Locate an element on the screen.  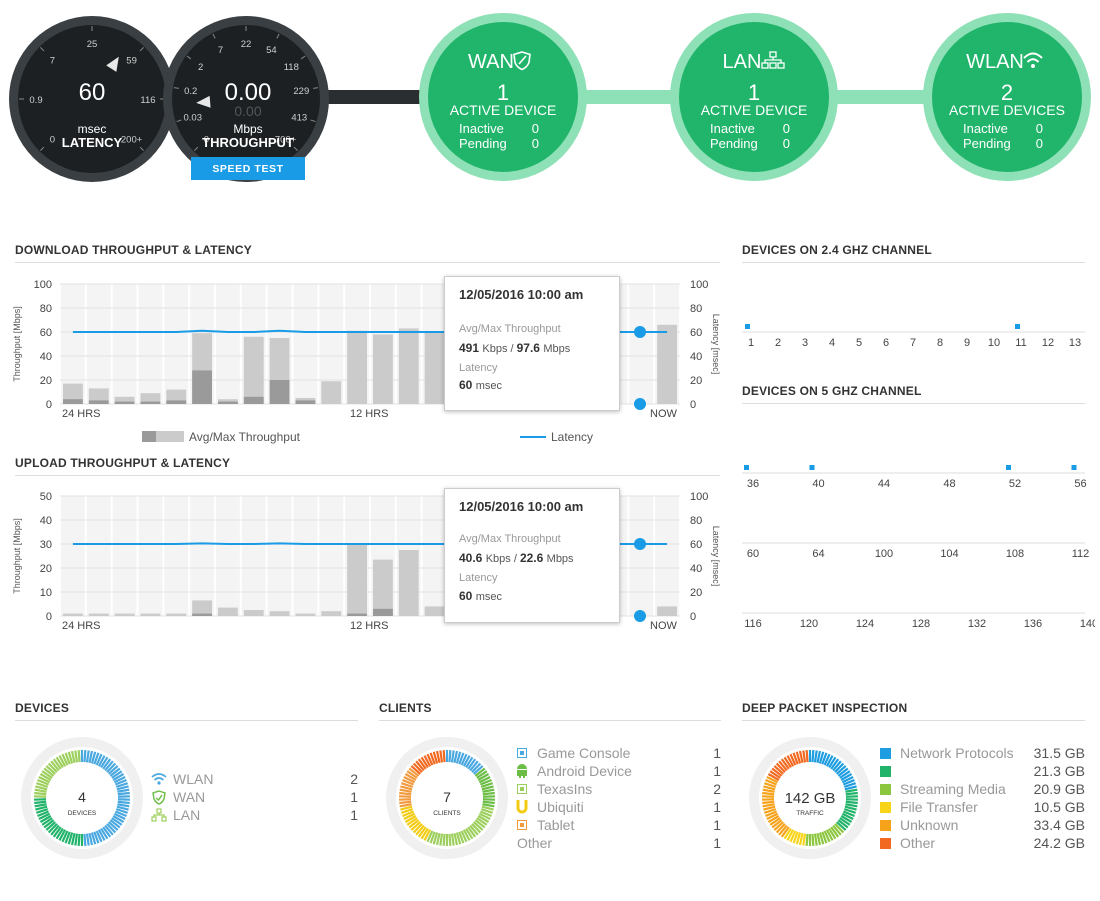
throughput-tick-label: 0 is located at coordinates (206, 140).